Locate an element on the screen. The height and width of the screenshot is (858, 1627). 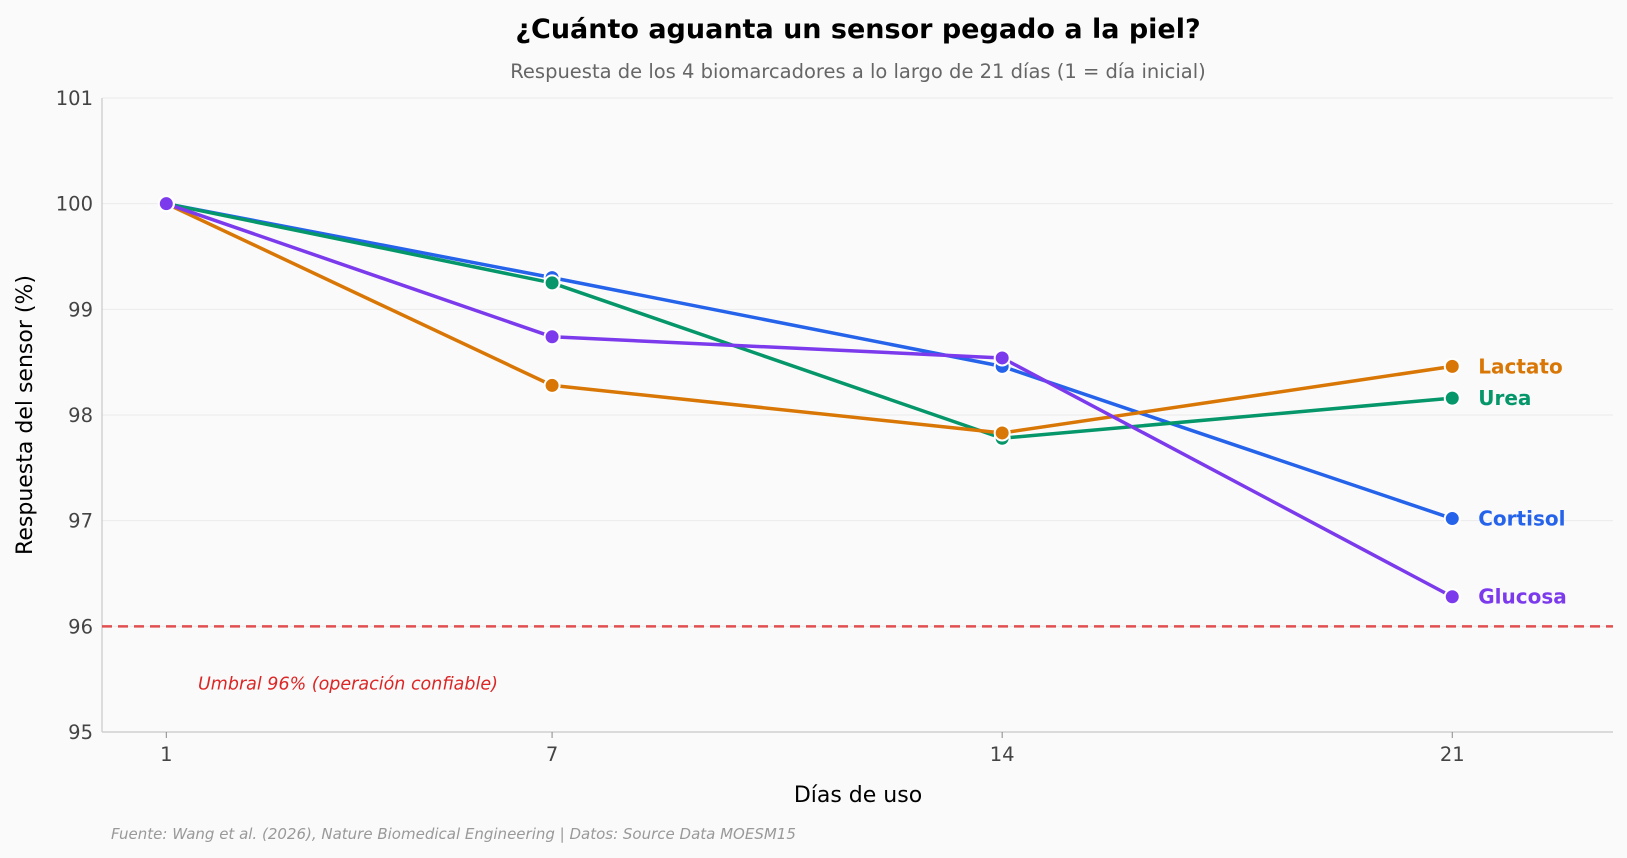
x-tick-label: 7 is located at coordinates (552, 754).